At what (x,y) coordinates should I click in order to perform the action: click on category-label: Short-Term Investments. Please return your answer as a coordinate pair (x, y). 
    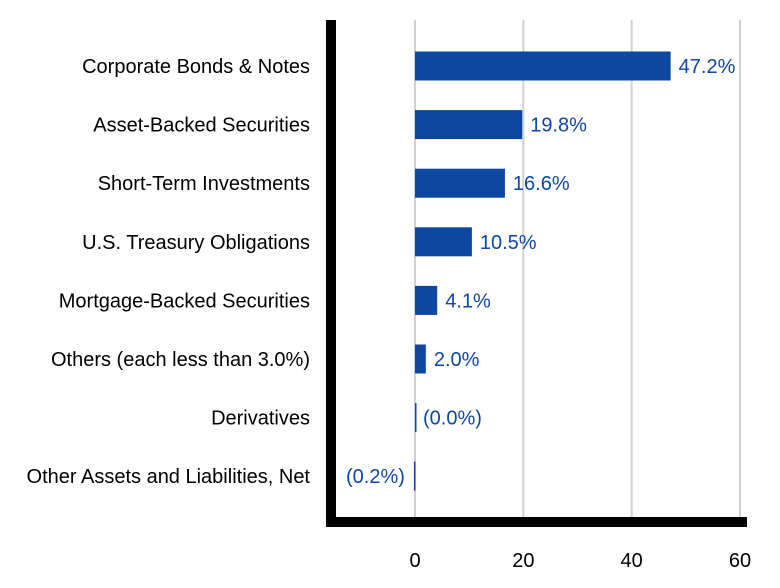
    Looking at the image, I should click on (204, 184).